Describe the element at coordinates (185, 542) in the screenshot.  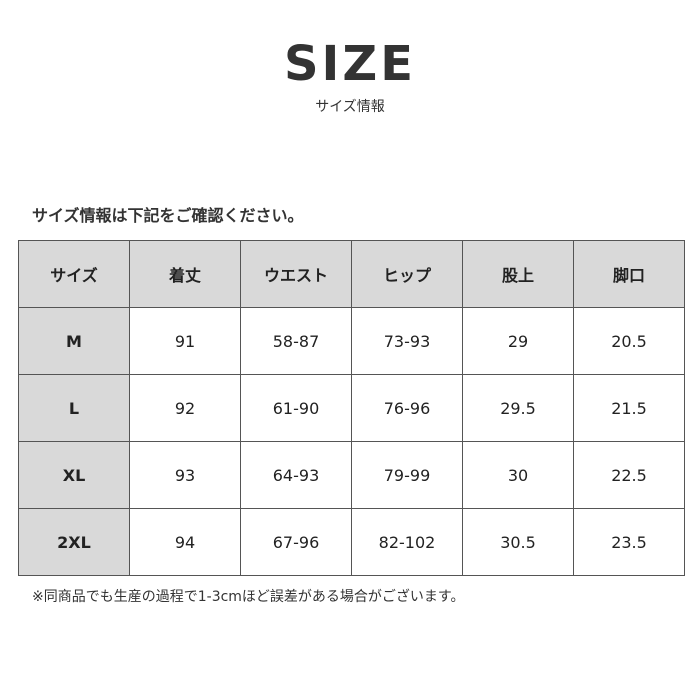
I see `table-cell: 94` at that location.